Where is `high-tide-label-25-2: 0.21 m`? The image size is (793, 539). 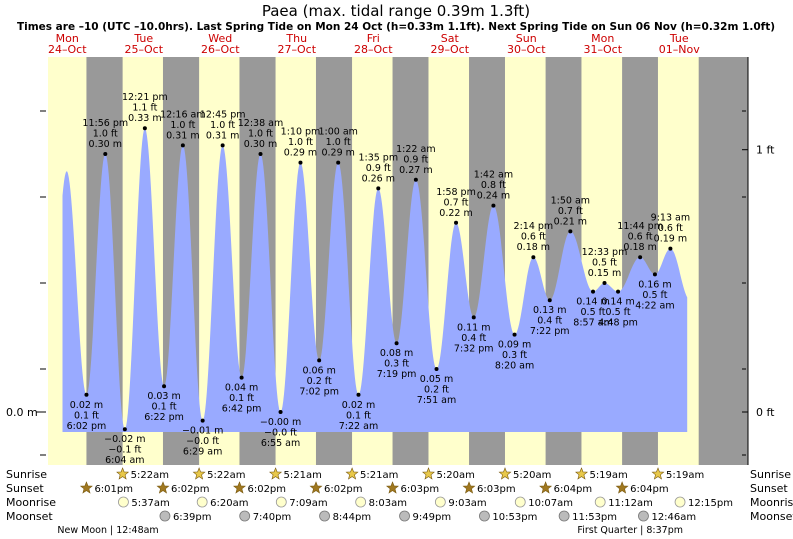
high-tide-label-25-2: 0.21 m is located at coordinates (570, 221).